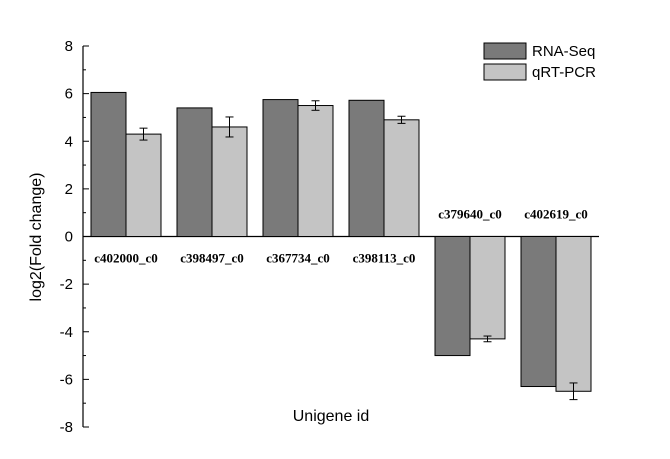 The image size is (670, 459). Describe the element at coordinates (556, 214) in the screenshot. I see `category-label: c402619_c0` at that location.